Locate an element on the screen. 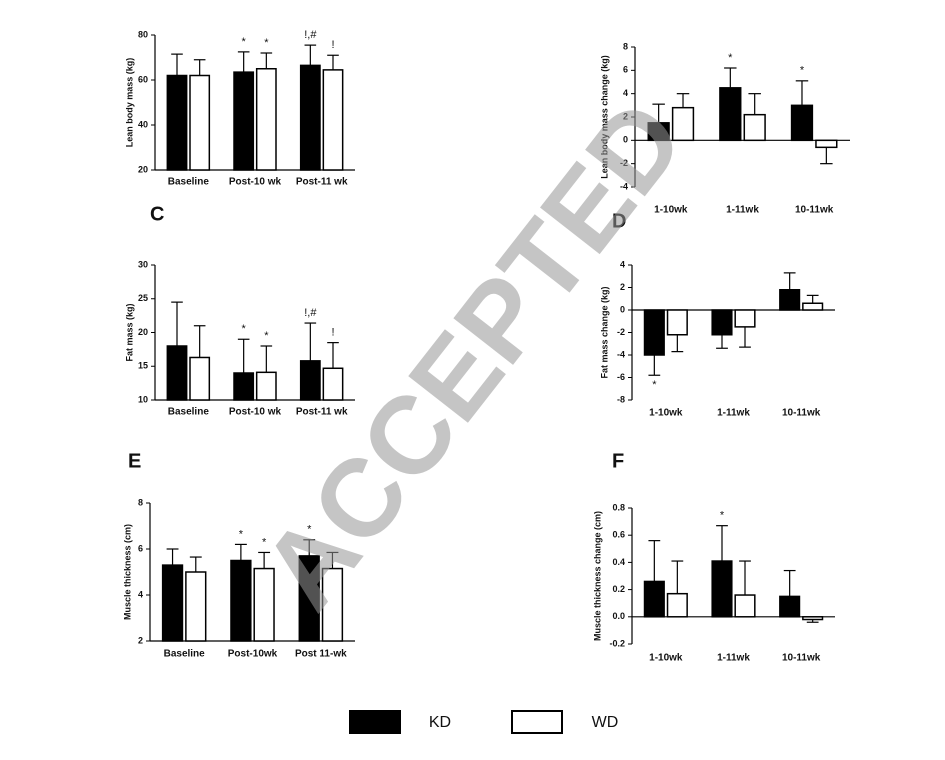 The height and width of the screenshot is (760, 945). y-tick-label: -2 is located at coordinates (624, 163).